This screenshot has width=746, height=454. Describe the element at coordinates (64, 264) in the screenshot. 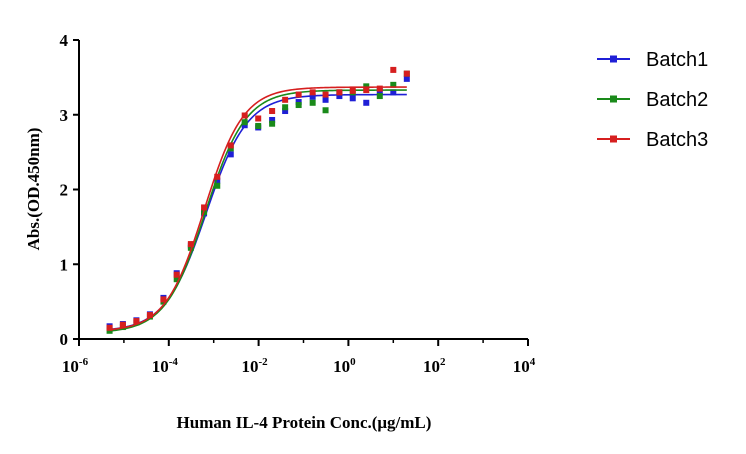

I see `y-tick-label: 1` at that location.